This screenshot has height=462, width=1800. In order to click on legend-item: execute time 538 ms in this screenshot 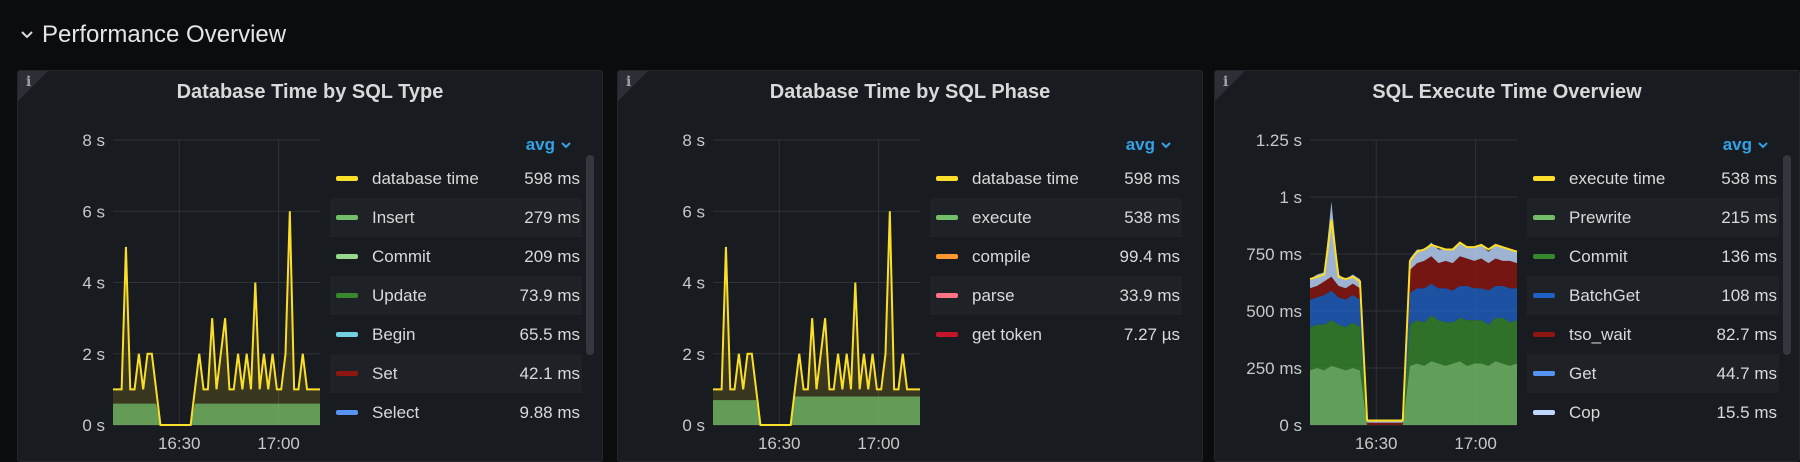, I will do `click(1653, 178)`.